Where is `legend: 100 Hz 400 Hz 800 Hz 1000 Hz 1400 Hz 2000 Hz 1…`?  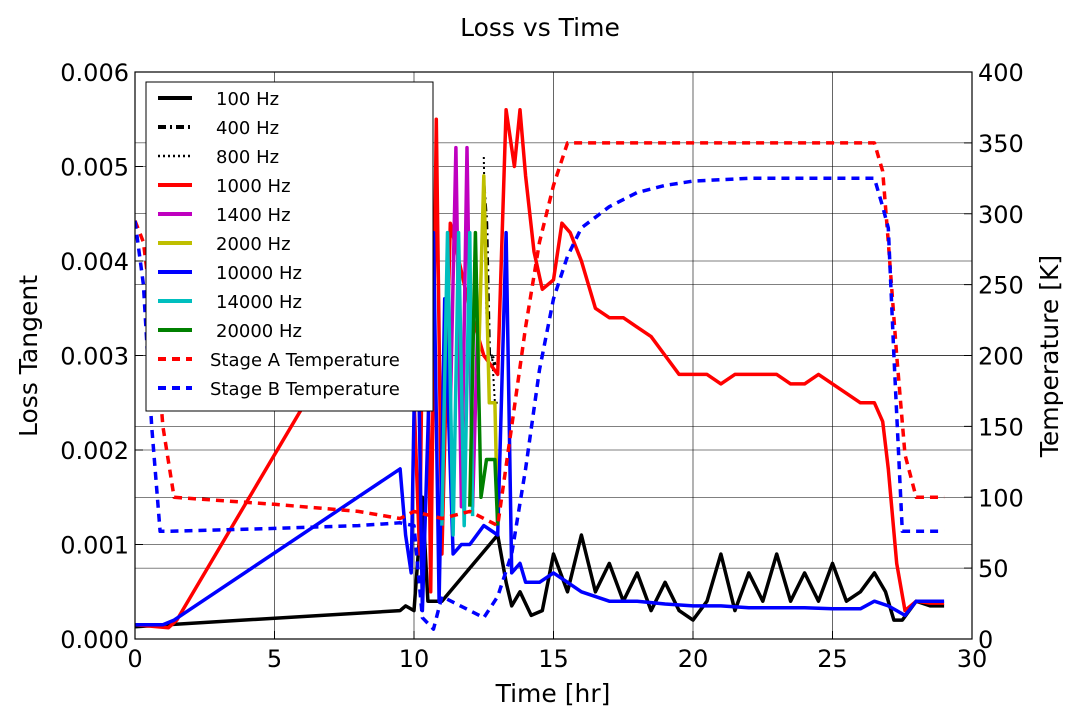 legend: 100 Hz 400 Hz 800 Hz 1000 Hz 1400 Hz 2000 Hz 1… is located at coordinates (289, 246).